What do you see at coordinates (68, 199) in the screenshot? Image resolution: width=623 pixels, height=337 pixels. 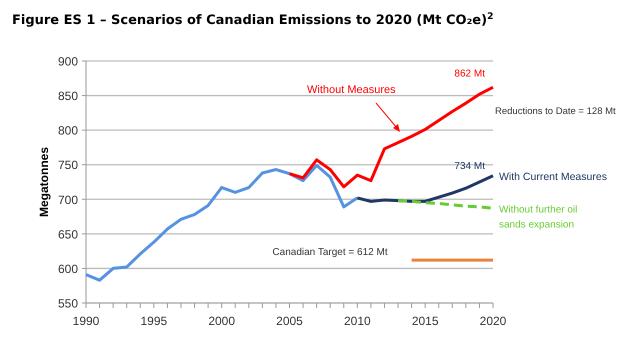 I see `y-tick-label: 700` at bounding box center [68, 199].